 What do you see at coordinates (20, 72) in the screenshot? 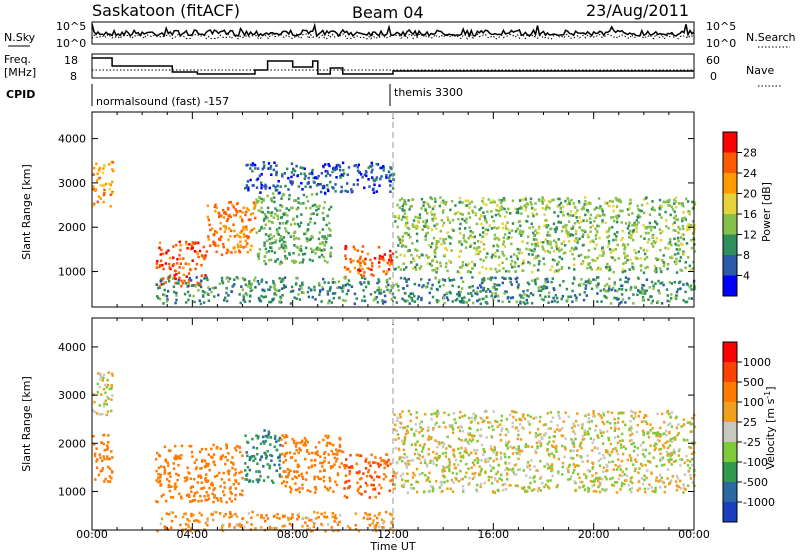
I see `freq-unit-label: [MHz]` at bounding box center [20, 72].